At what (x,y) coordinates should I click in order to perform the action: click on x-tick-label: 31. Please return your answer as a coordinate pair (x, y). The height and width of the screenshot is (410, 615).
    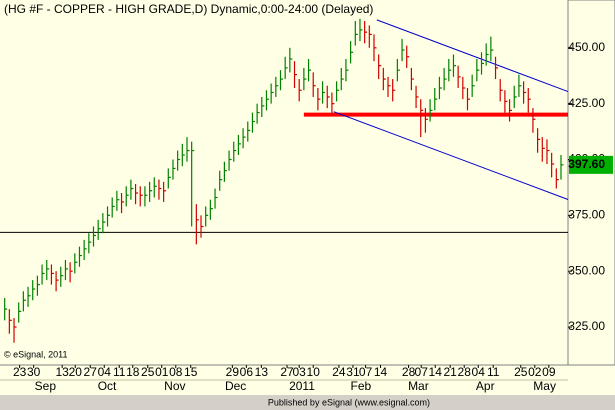
    Looking at the image, I should click on (353, 372).